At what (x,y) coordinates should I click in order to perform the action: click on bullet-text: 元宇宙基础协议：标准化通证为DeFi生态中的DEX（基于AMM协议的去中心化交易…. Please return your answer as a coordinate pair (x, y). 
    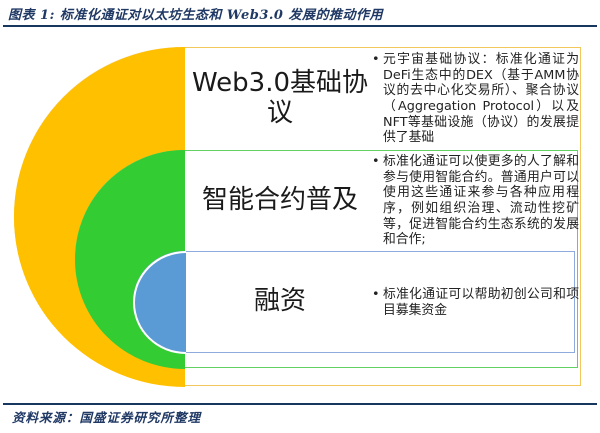
    Looking at the image, I should click on (481, 99).